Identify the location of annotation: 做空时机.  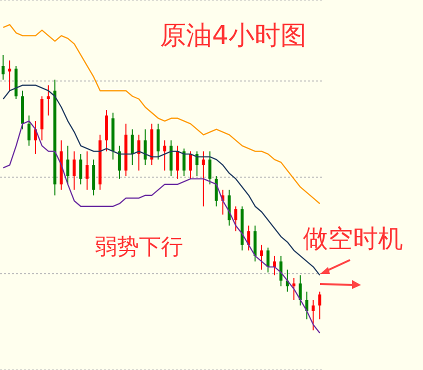
(353, 239).